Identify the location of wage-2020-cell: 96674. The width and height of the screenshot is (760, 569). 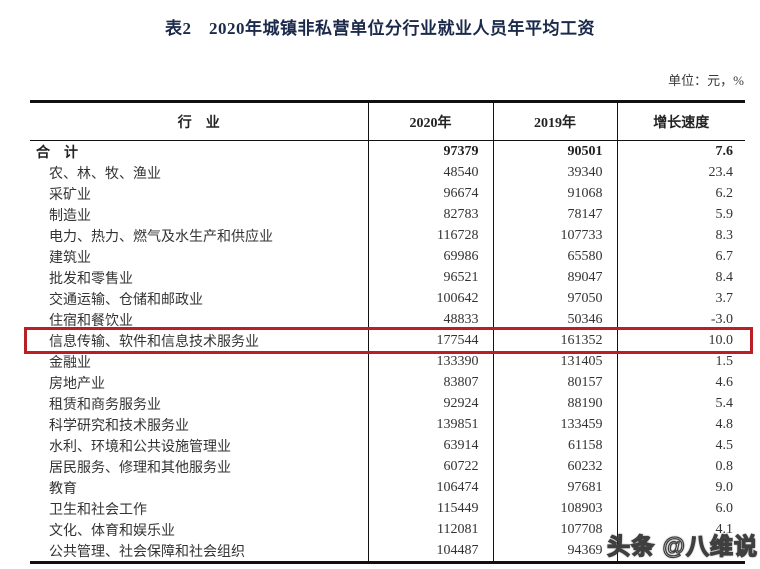
(430, 193).